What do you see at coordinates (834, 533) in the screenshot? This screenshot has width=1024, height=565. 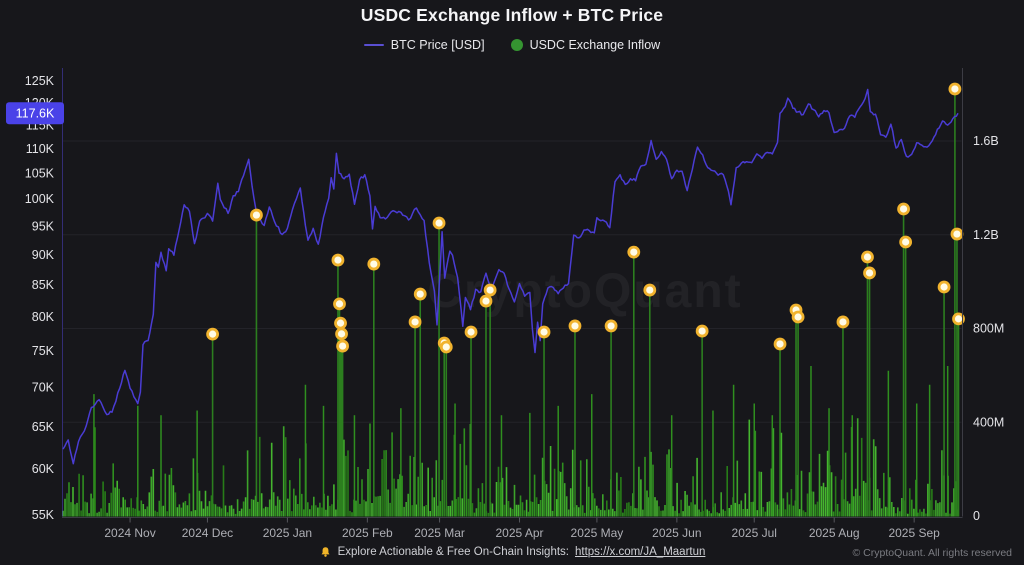 I see `svg-text: 2025 Aug` at bounding box center [834, 533].